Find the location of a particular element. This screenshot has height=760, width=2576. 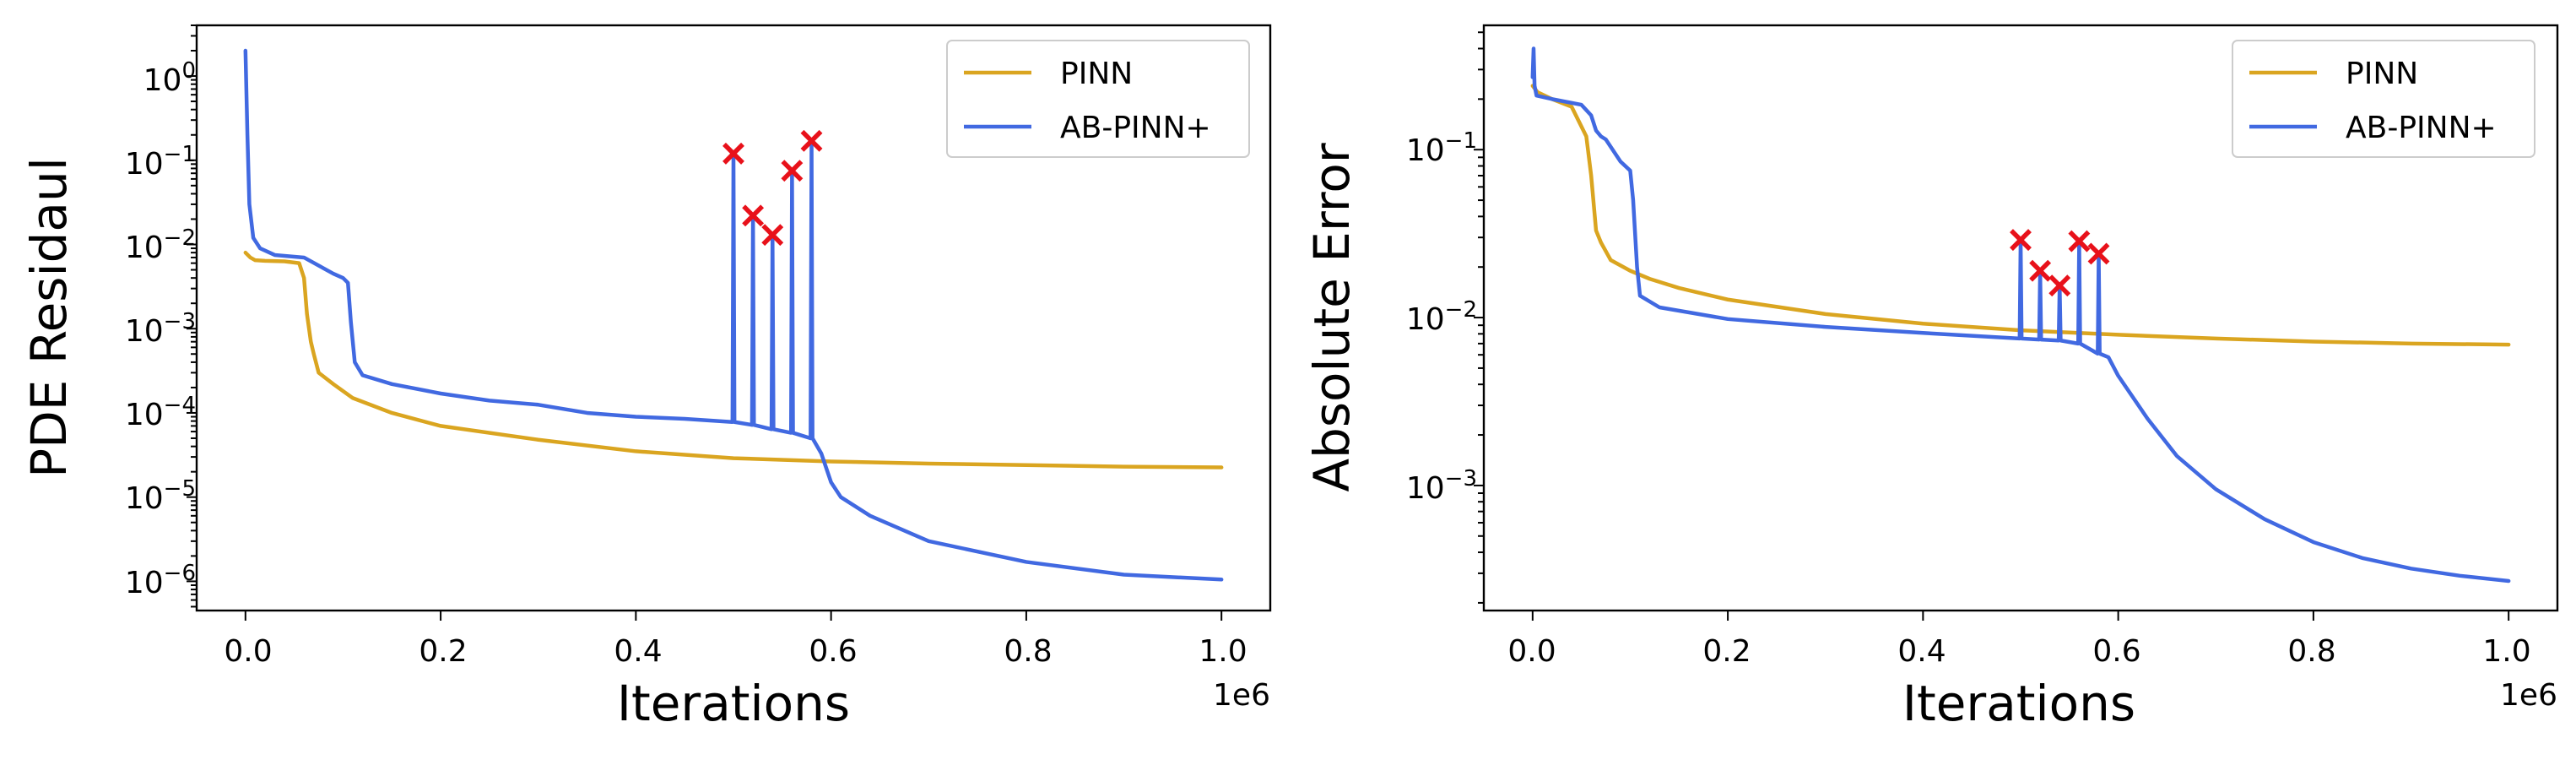

y-tick-label: 10⁻⁴ is located at coordinates (160, 412).